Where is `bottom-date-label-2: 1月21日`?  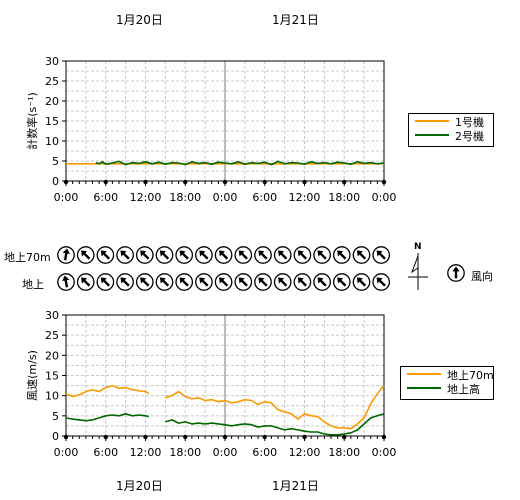
bottom-date-label-2: 1月21日 is located at coordinates (295, 486).